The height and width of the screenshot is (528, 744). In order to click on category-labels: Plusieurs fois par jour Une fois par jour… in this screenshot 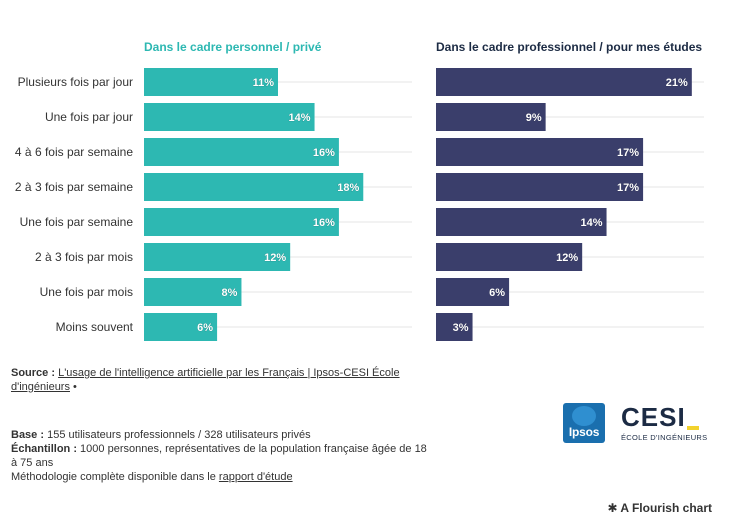, I will do `click(74, 204)`.